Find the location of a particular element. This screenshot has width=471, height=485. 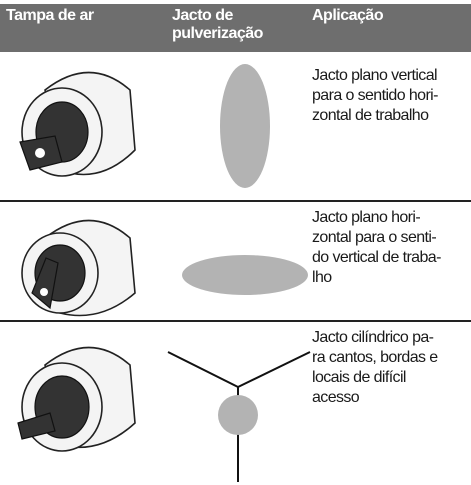

spray-round is located at coordinates (238, 415).